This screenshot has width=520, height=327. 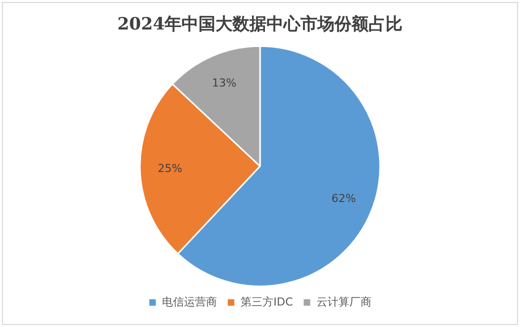 What do you see at coordinates (260, 24) in the screenshot?
I see `chart-title: 2024年中国大数据中心市场份额占比` at bounding box center [260, 24].